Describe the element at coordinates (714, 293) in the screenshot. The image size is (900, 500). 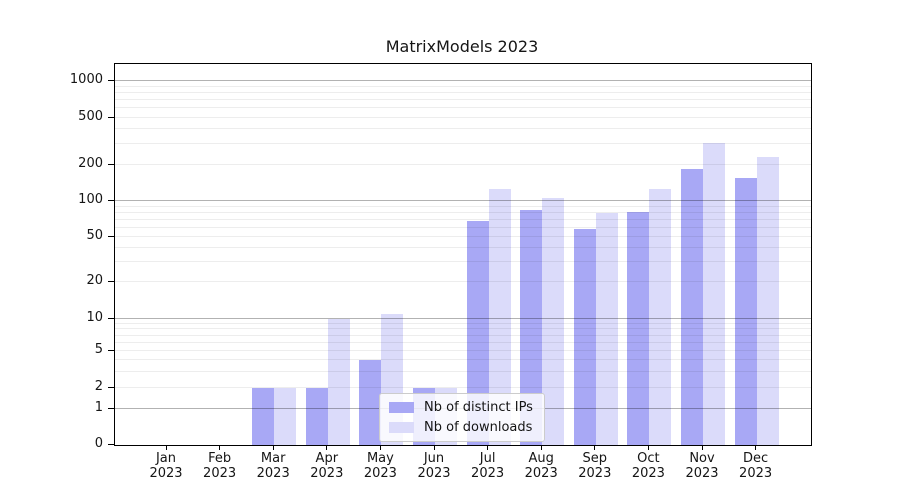
I see `bar-downloads-nov-2023` at that location.